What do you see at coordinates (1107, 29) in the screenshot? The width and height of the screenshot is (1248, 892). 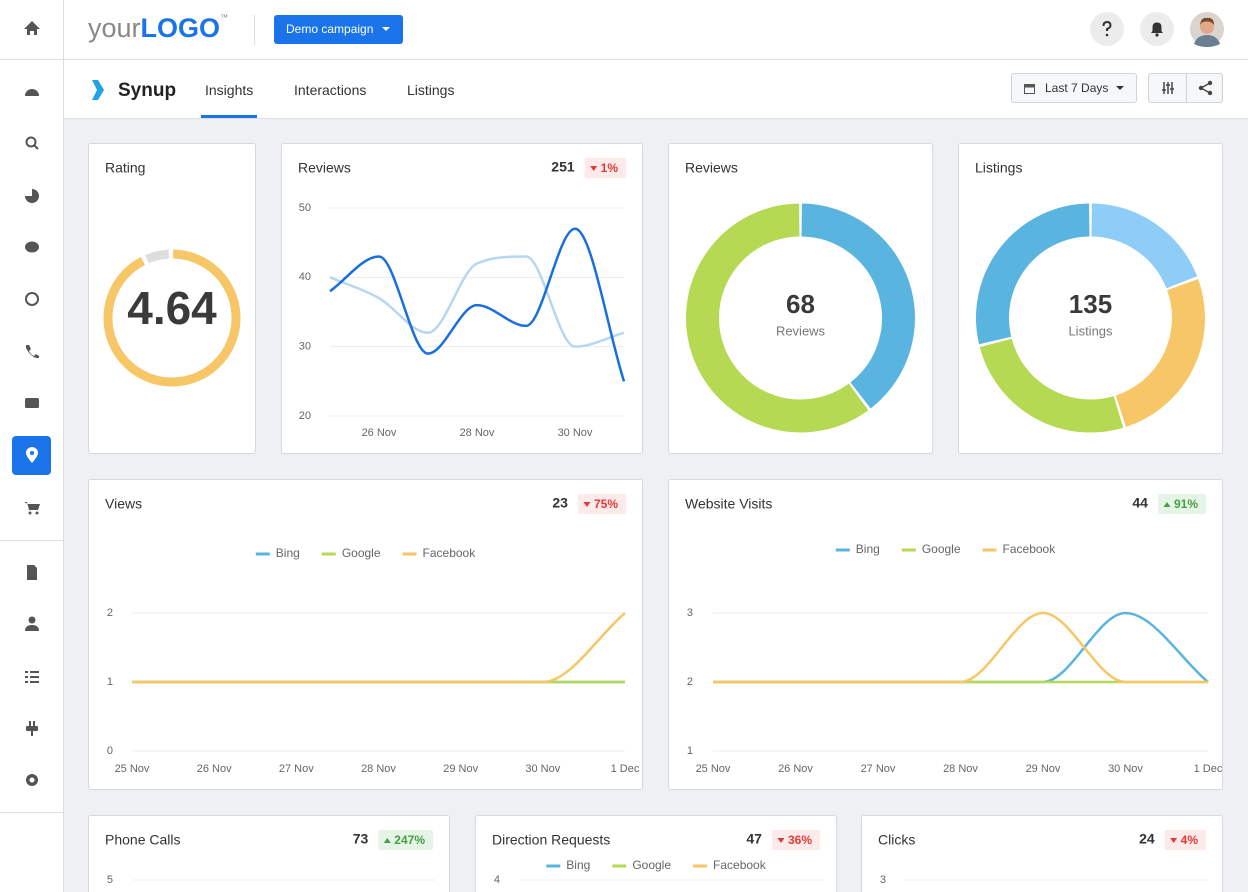 I see `help-button` at bounding box center [1107, 29].